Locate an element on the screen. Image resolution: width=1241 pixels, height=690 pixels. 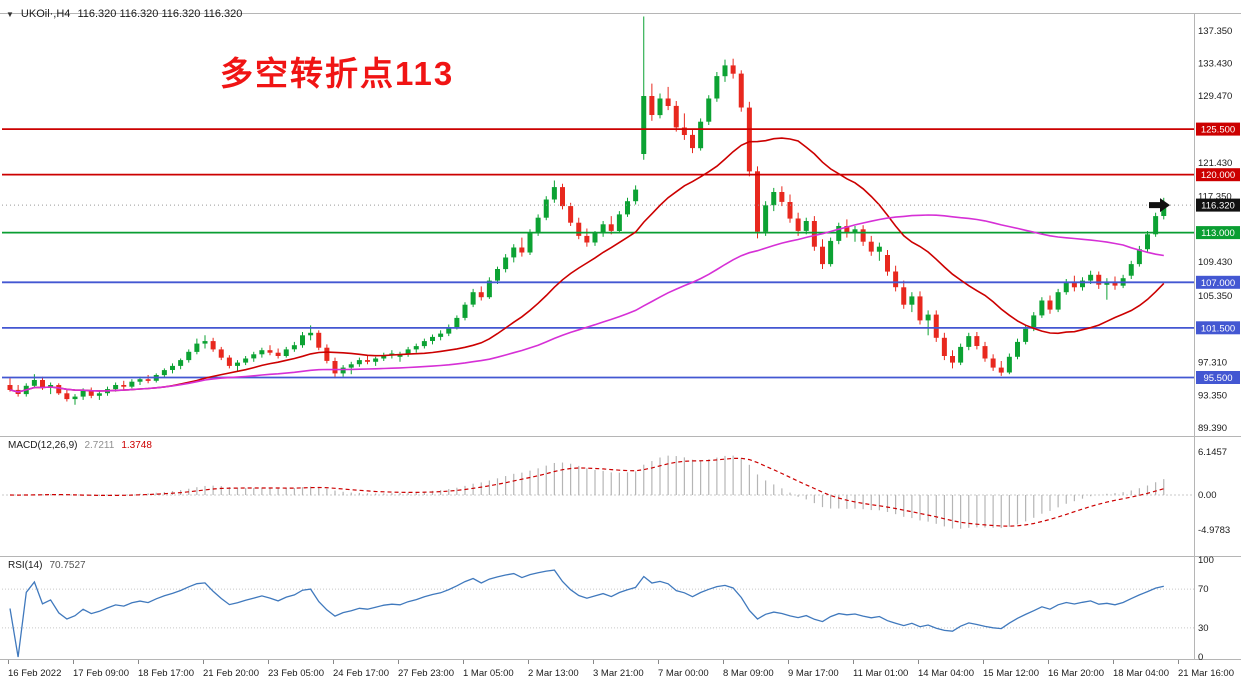
price-tag: 101.500 is located at coordinates (1218, 328).